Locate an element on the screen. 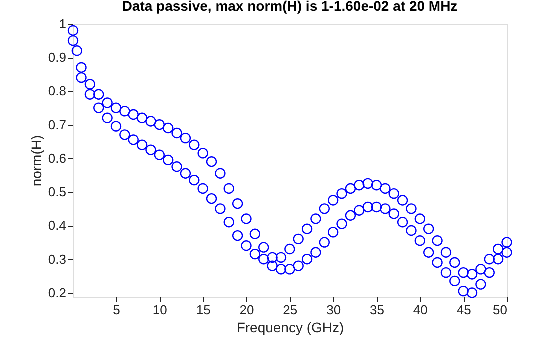 The width and height of the screenshot is (560, 337). x-tick-label: 30 is located at coordinates (334, 310).